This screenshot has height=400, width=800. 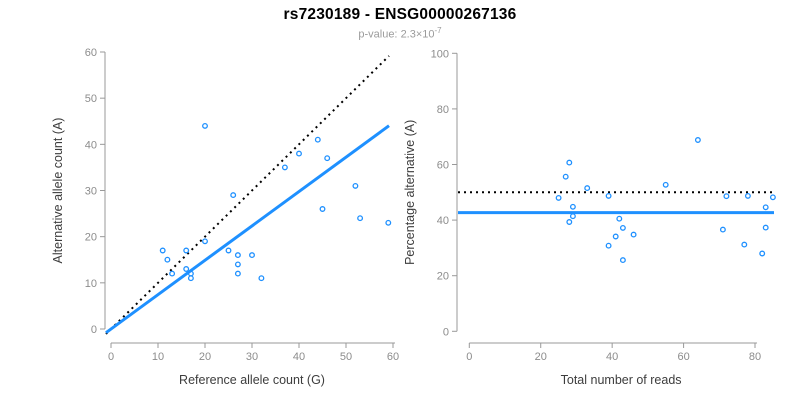 I want to click on pvalue-mantissa: 2.3×10, so click(x=417, y=34).